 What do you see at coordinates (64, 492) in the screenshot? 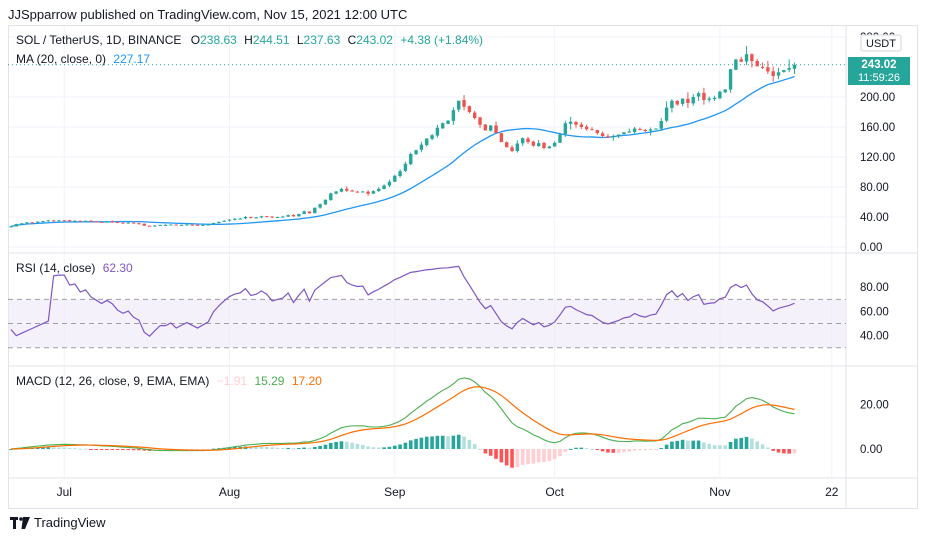
I see `time-tick-label: Jul` at bounding box center [64, 492].